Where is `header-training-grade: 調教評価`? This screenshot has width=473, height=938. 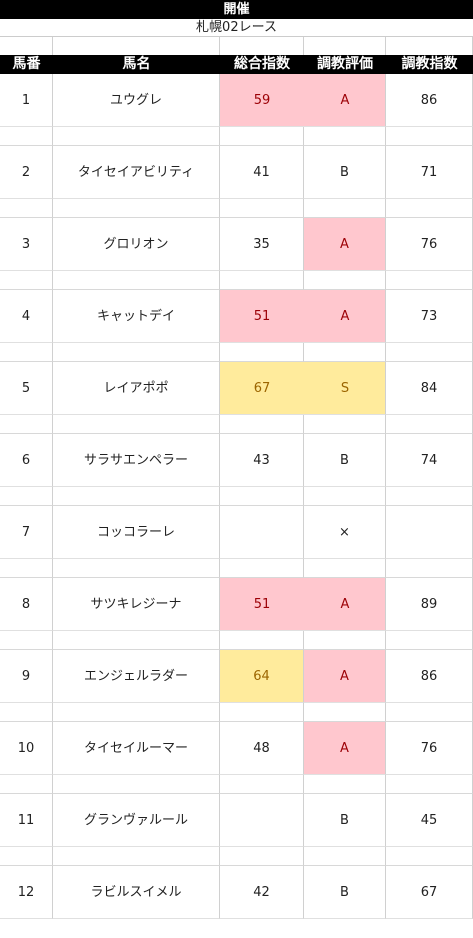 header-training-grade: 調教評価 is located at coordinates (345, 64).